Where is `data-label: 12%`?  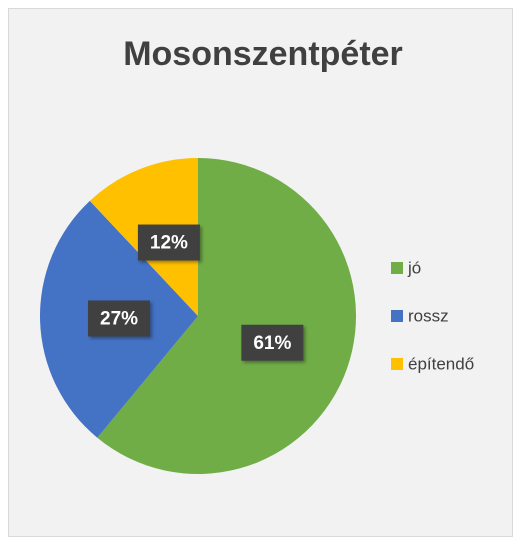
data-label: 12% is located at coordinates (169, 243).